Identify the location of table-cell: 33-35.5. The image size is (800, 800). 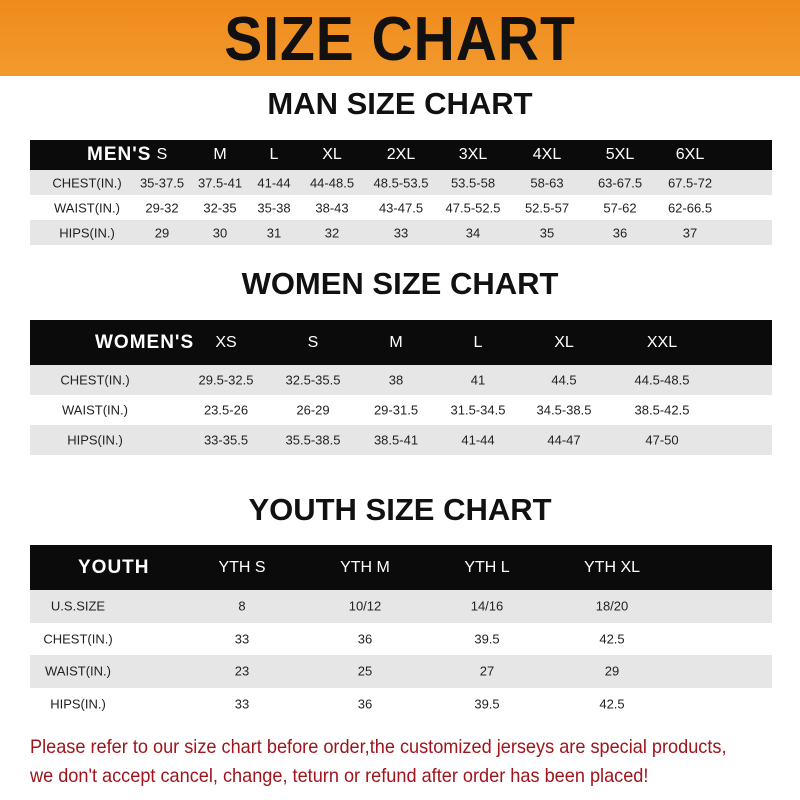
(226, 440).